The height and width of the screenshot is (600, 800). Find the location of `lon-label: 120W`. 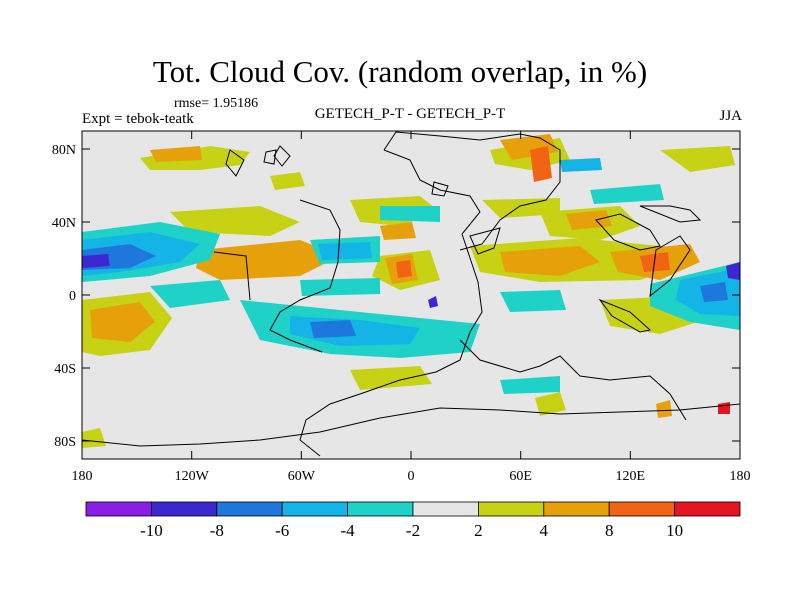

lon-label: 120W is located at coordinates (192, 476).